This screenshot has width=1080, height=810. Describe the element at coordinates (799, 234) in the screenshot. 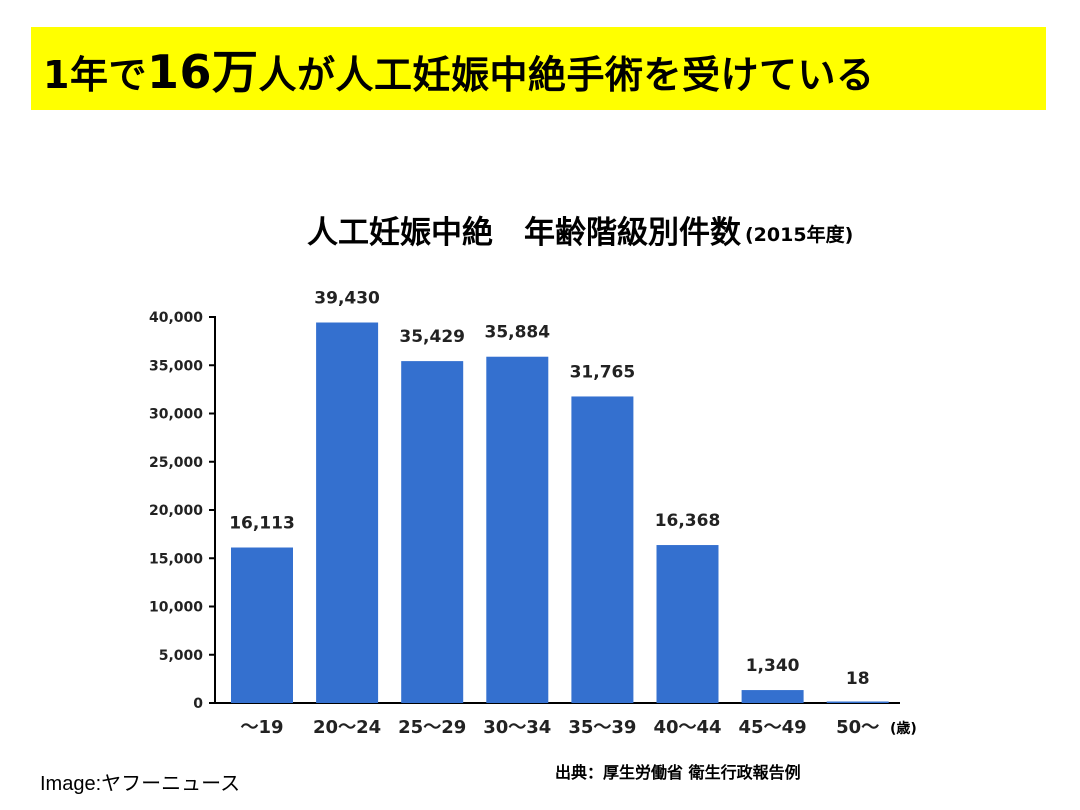

I see `chart-subtitle: (2015年度)` at that location.